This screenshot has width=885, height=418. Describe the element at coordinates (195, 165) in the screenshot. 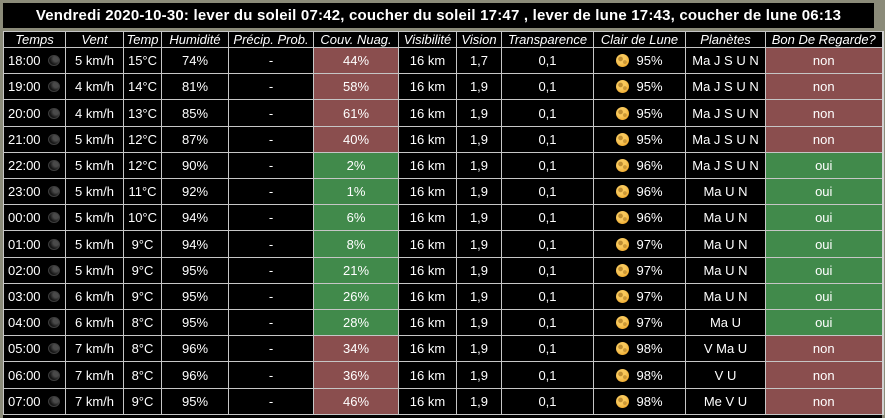

I see `cell-humidity: 90%` at that location.